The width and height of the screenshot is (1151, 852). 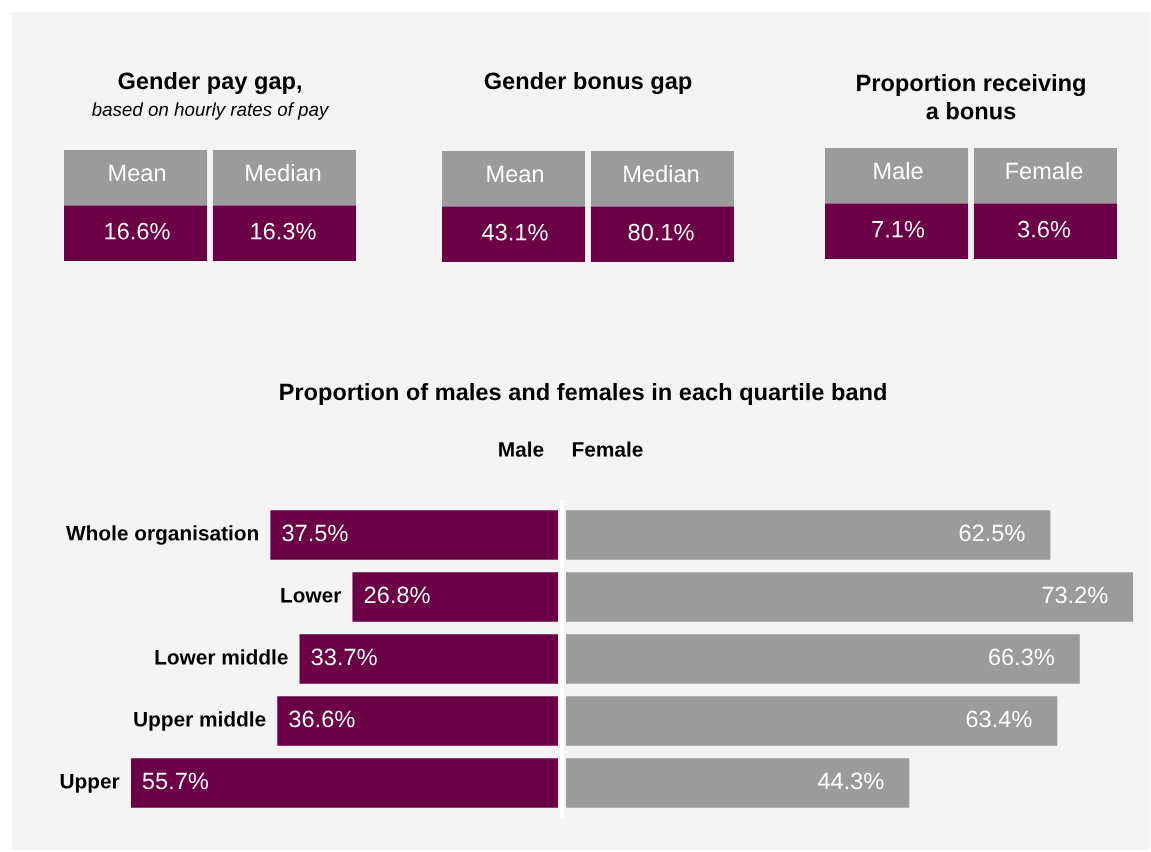 What do you see at coordinates (1044, 170) in the screenshot?
I see `category-label: Female` at bounding box center [1044, 170].